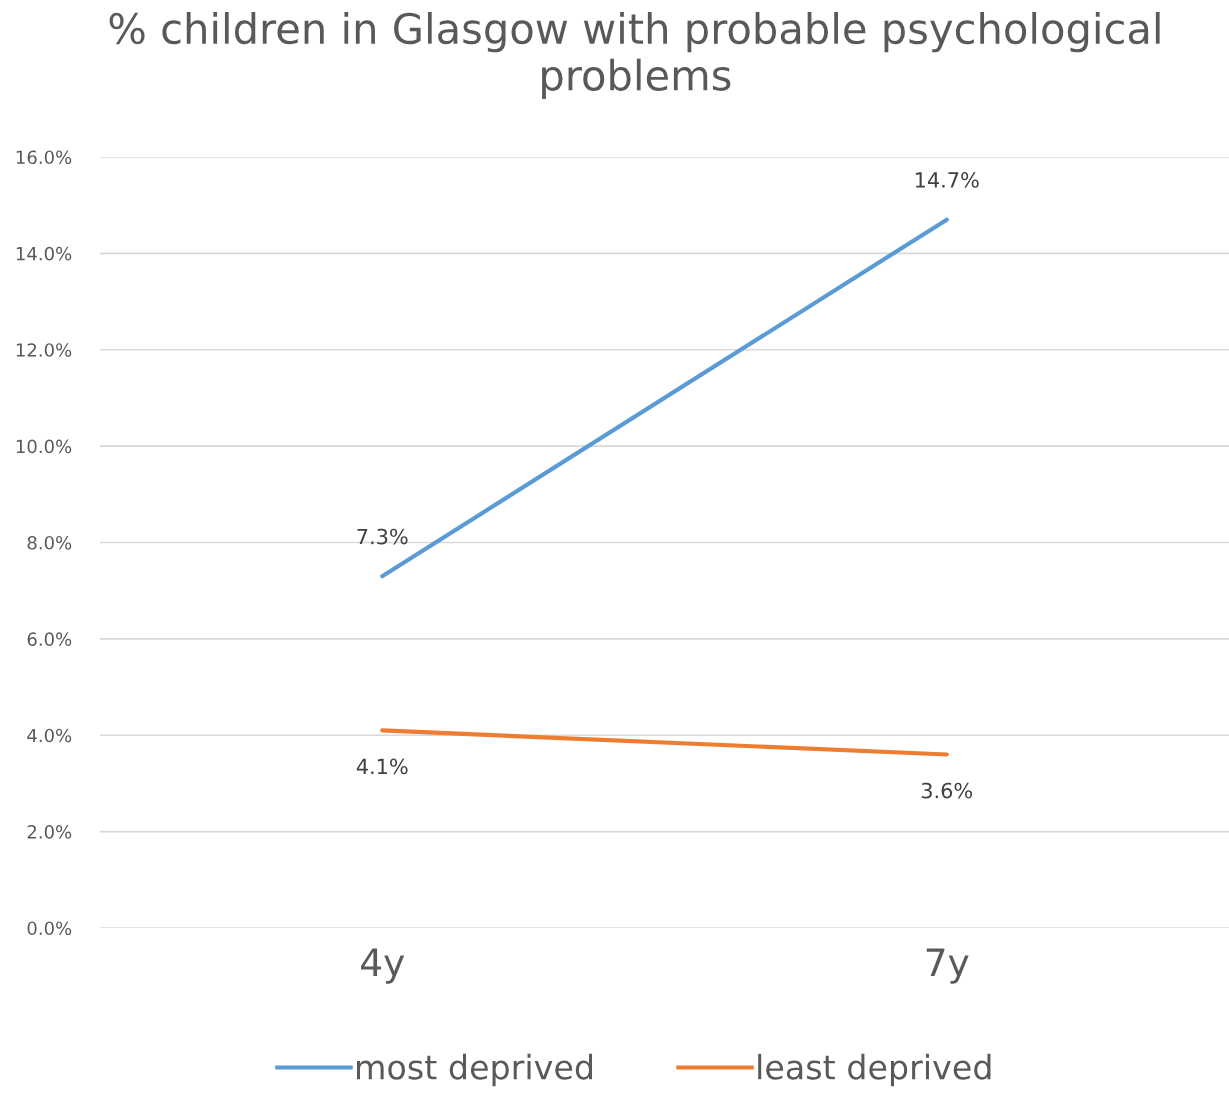 The image size is (1229, 1094). Describe the element at coordinates (49, 735) in the screenshot. I see `y-tick-label: 4.0%` at that location.